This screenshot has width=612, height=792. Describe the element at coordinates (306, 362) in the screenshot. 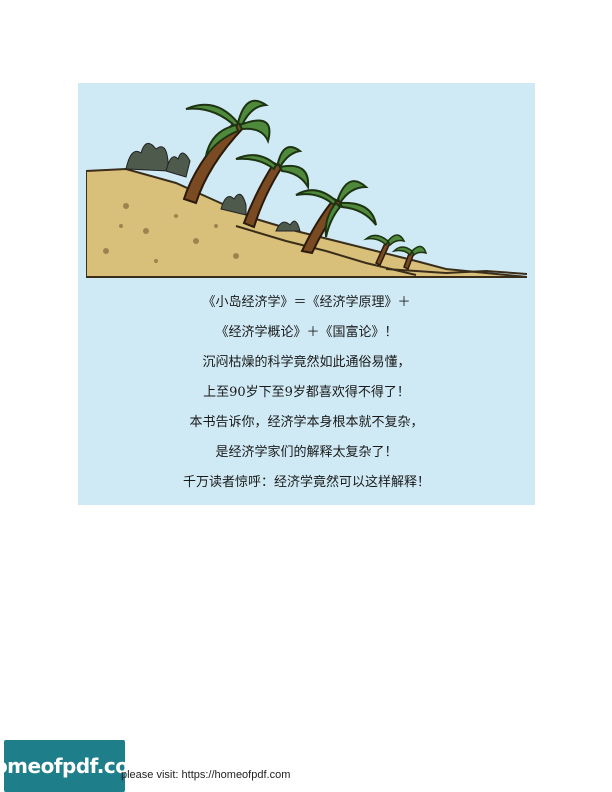

I see `promo-line: 沉闷枯燥的科学竟然如此通俗易懂，` at that location.